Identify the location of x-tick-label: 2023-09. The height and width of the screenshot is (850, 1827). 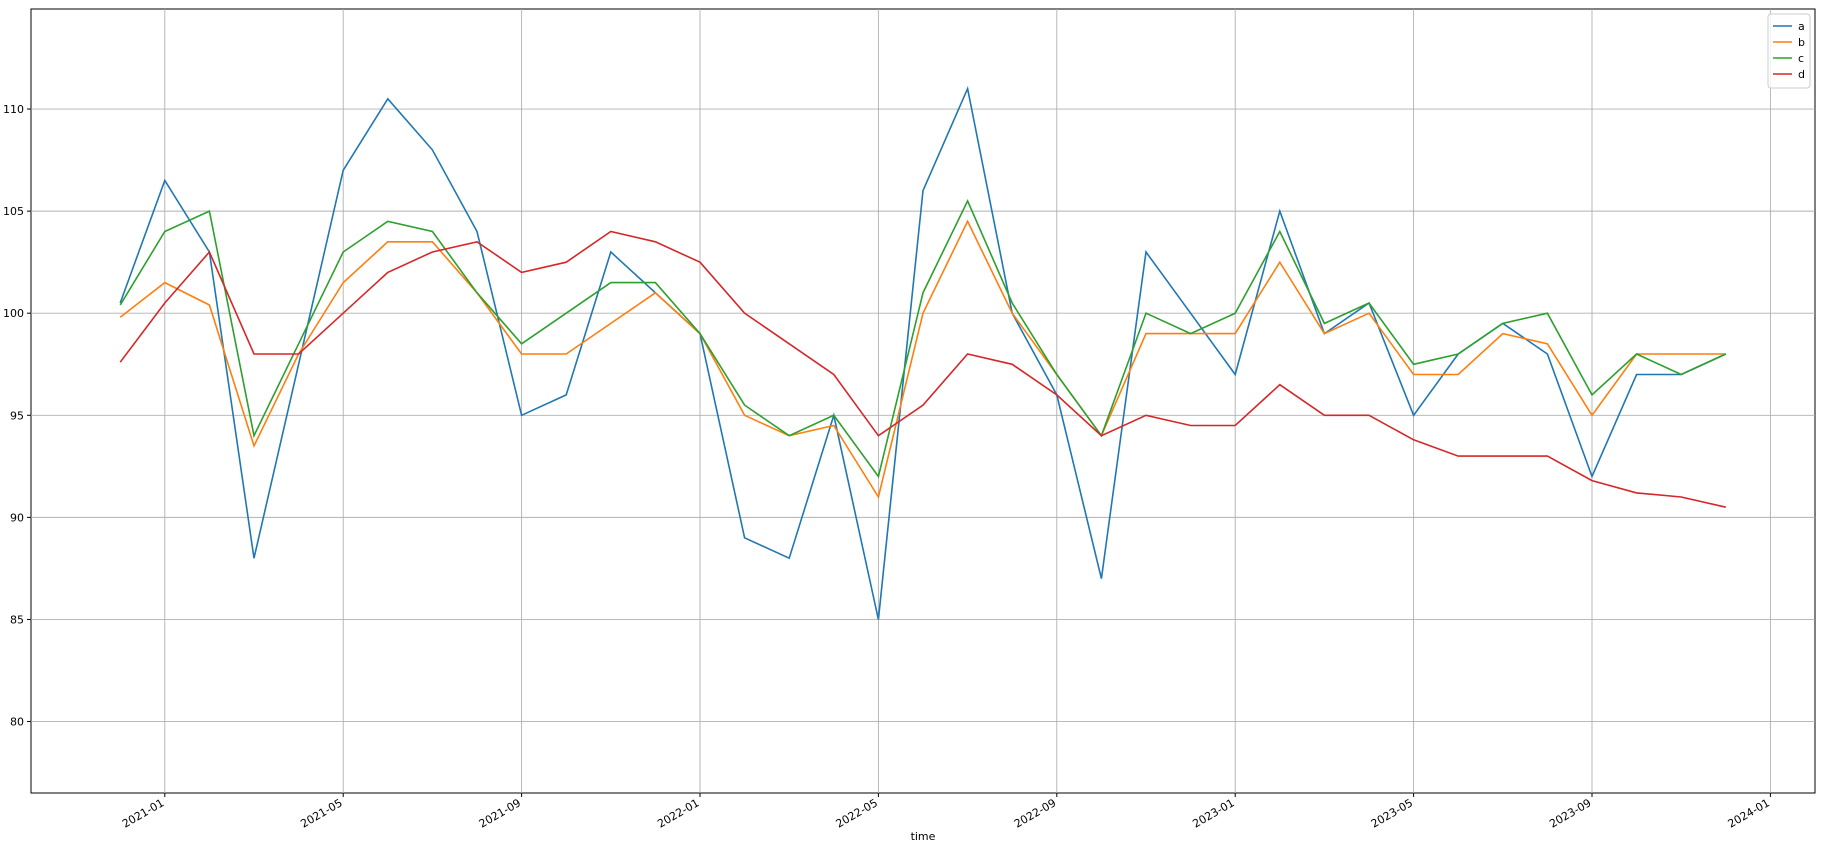
(1570, 813).